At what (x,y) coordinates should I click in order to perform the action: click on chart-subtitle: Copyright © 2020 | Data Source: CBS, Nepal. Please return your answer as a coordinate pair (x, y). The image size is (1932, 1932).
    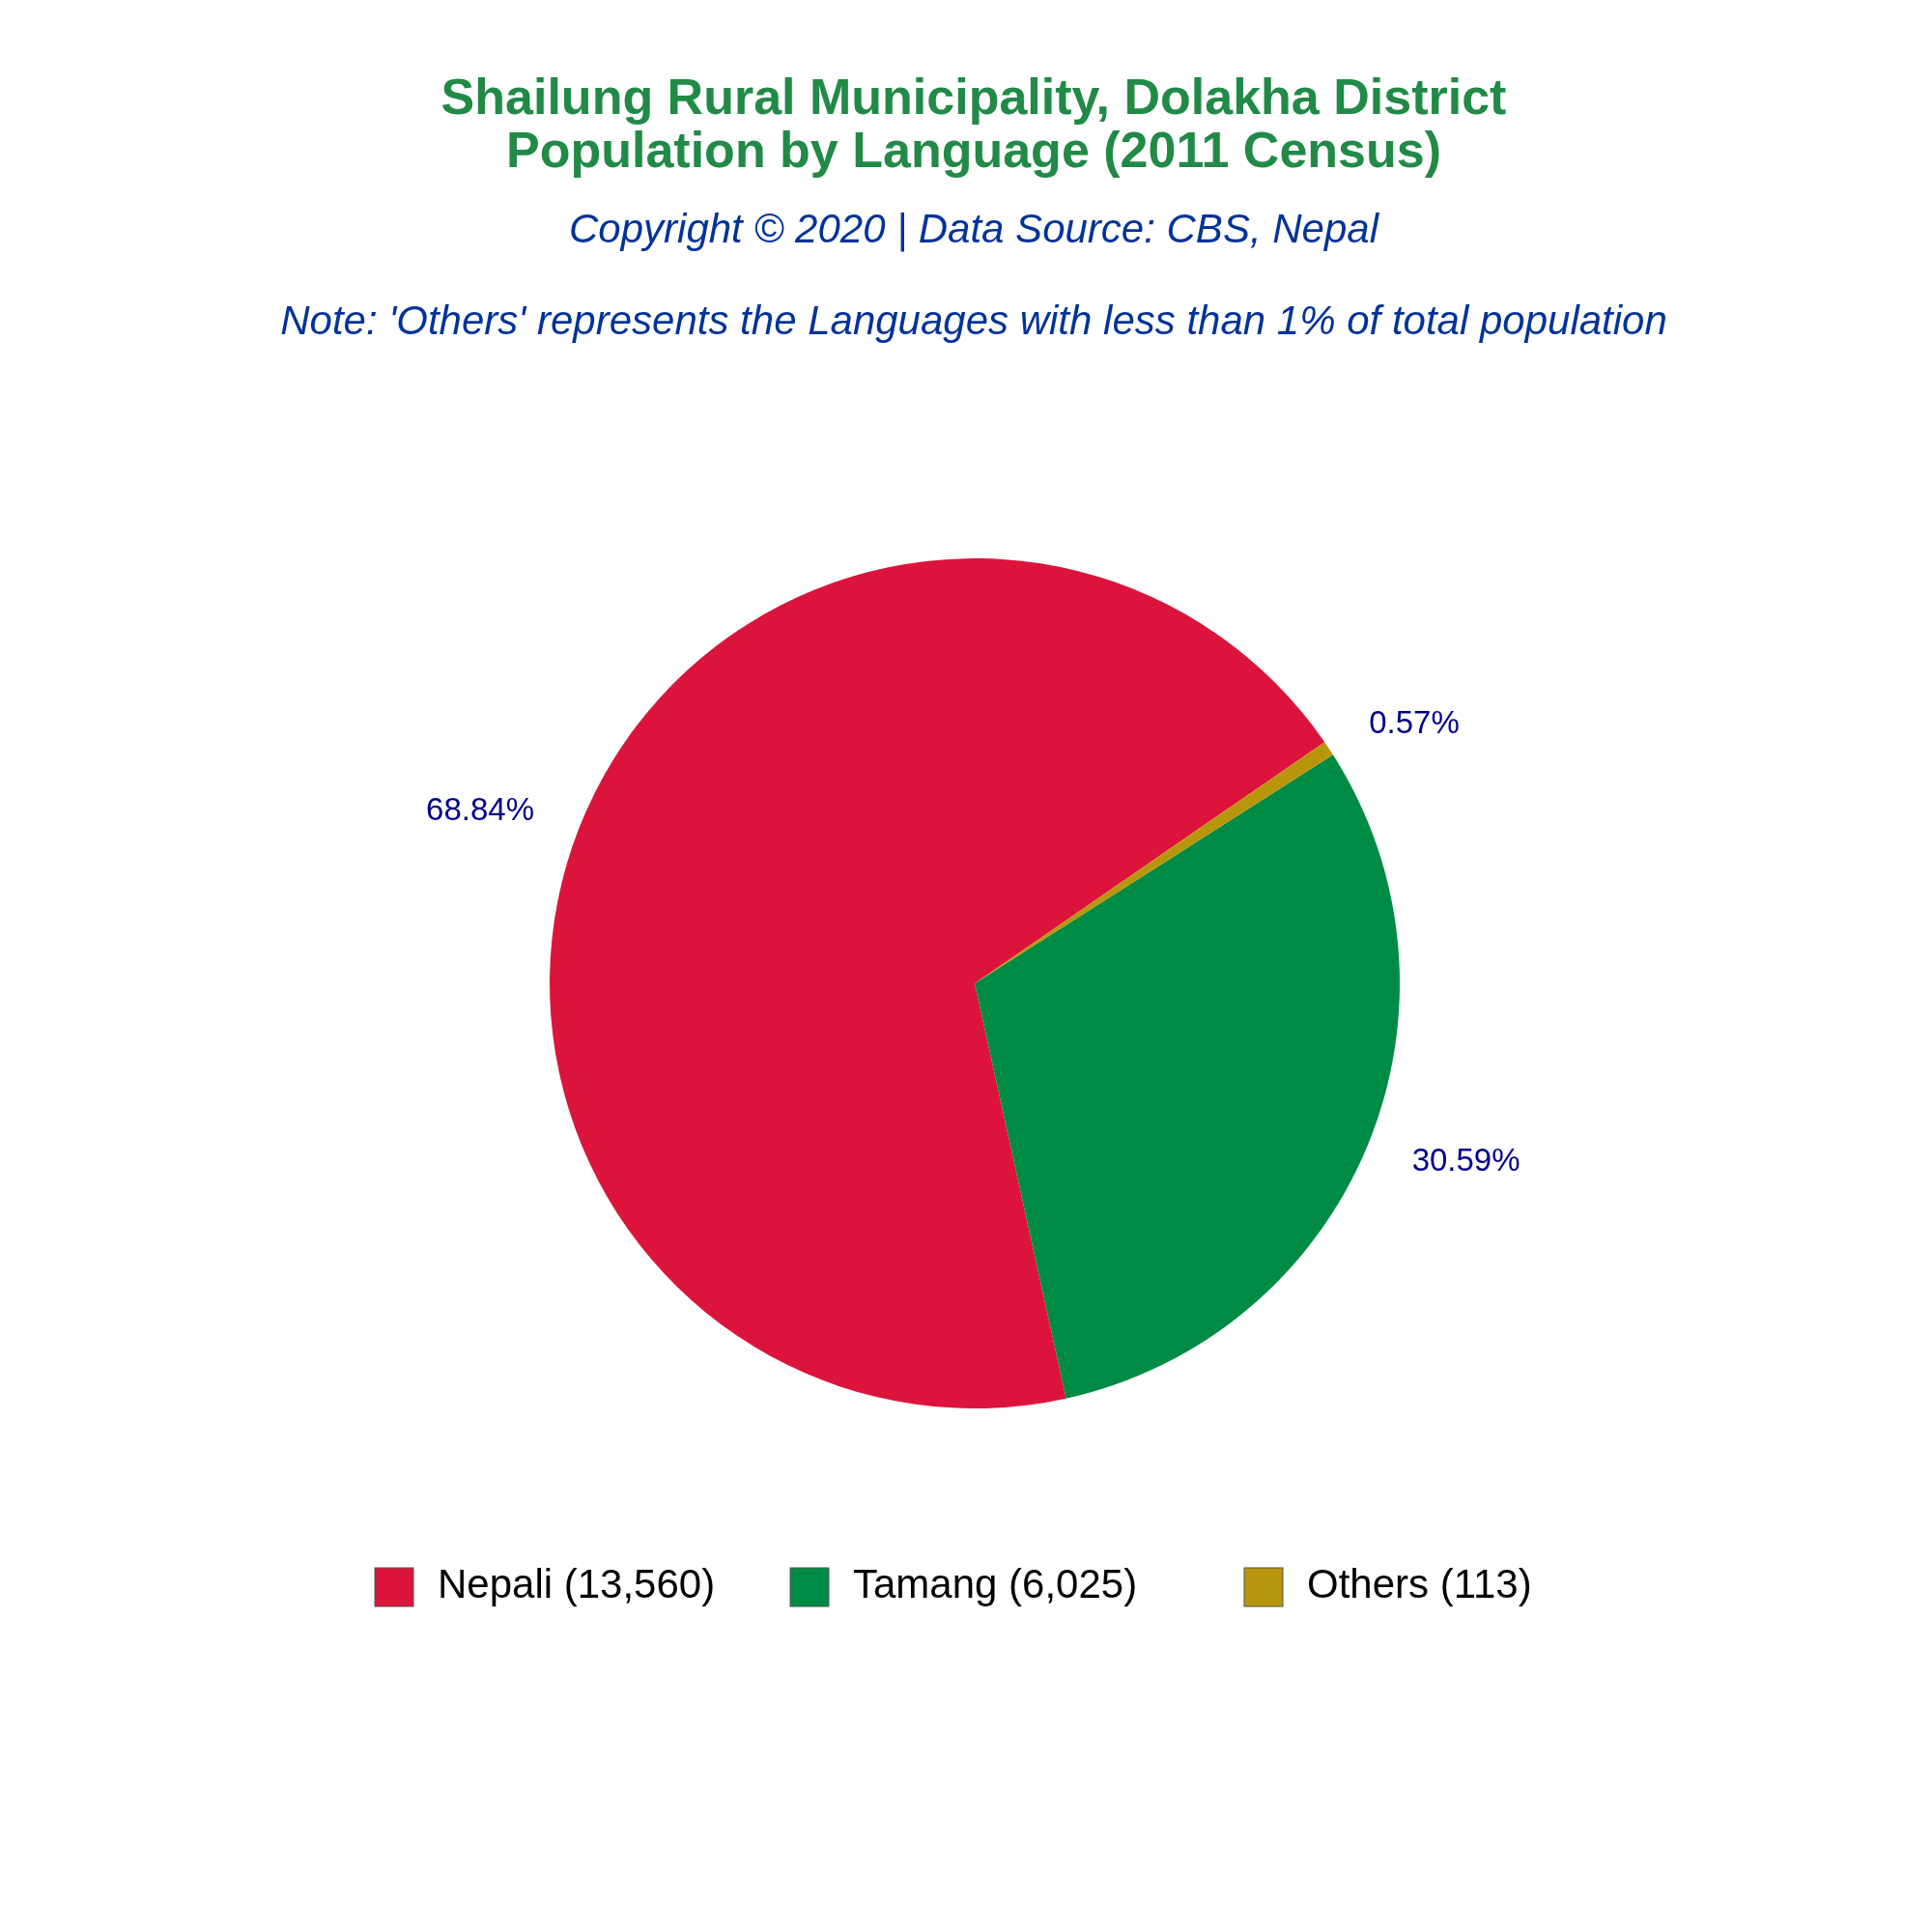
    Looking at the image, I should click on (974, 229).